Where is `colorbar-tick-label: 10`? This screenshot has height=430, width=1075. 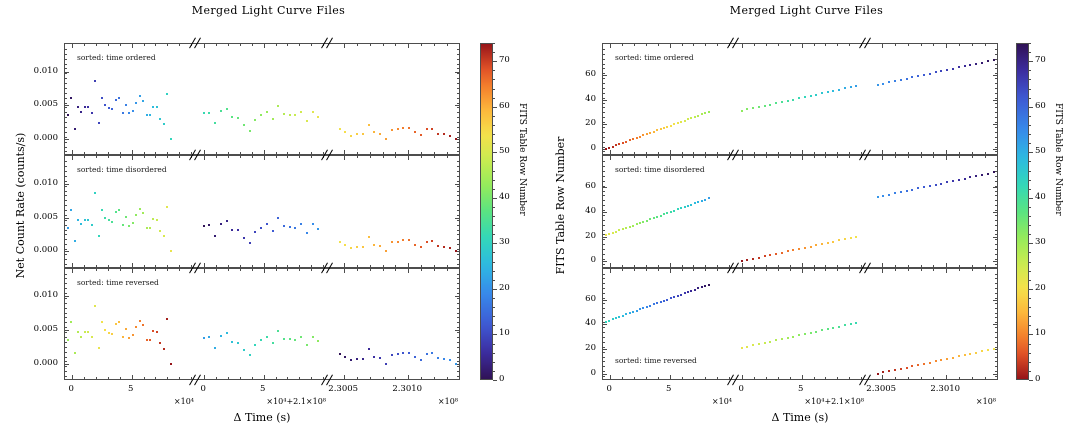
colorbar-tick-label: 10 is located at coordinates (1040, 333).